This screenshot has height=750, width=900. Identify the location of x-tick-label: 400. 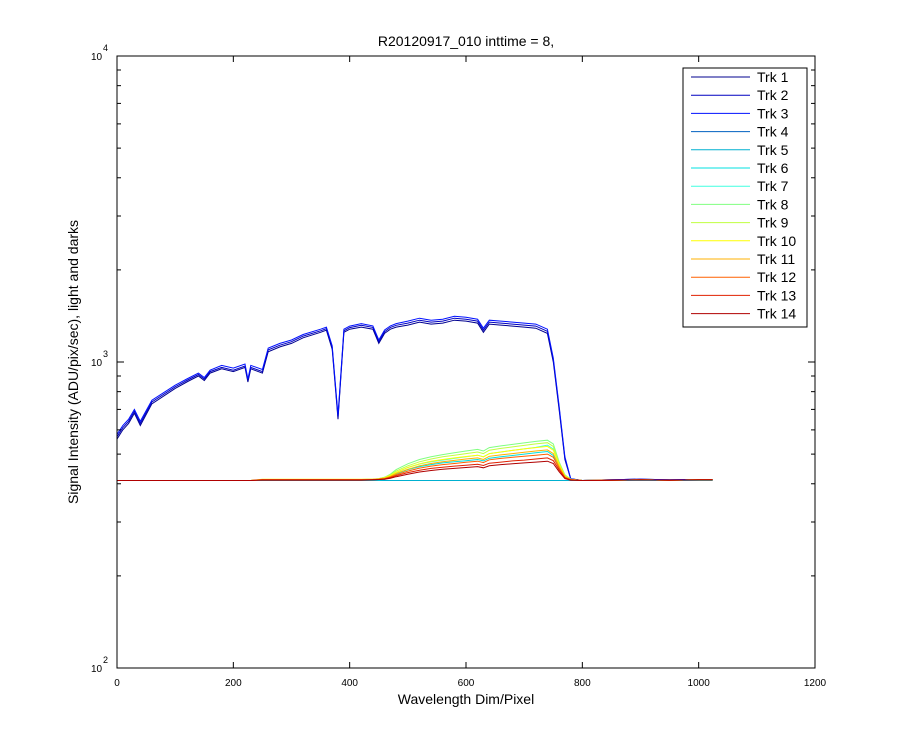
(349, 683).